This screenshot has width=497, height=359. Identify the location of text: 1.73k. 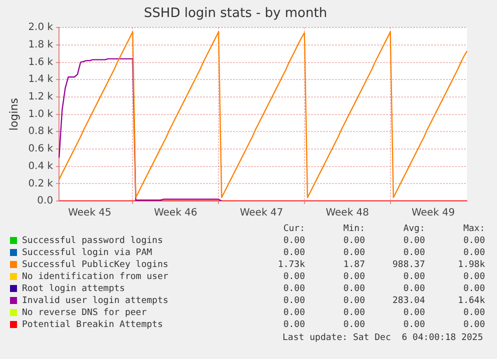
(290, 265).